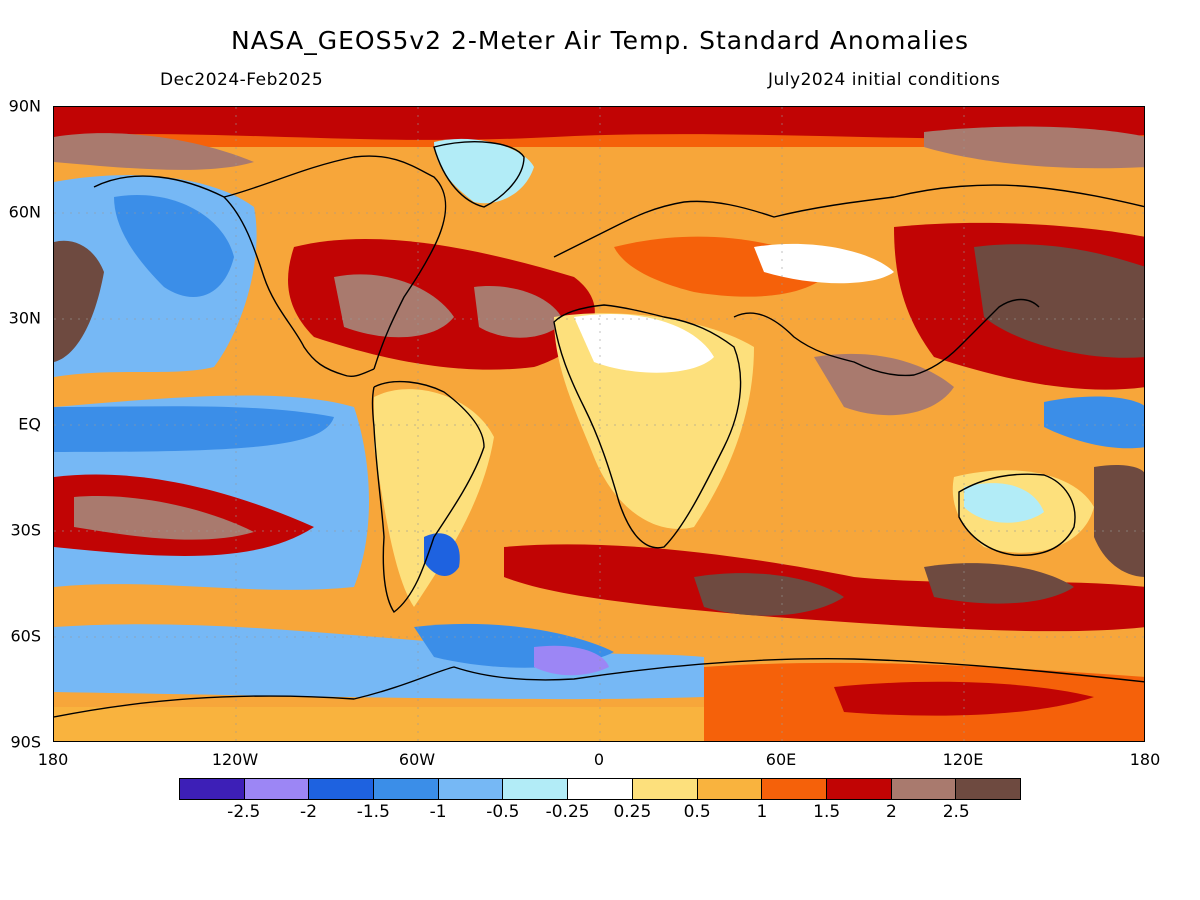 This screenshot has height=900, width=1200. What do you see at coordinates (244, 812) in the screenshot?
I see `colorbar-label: -2.5` at bounding box center [244, 812].